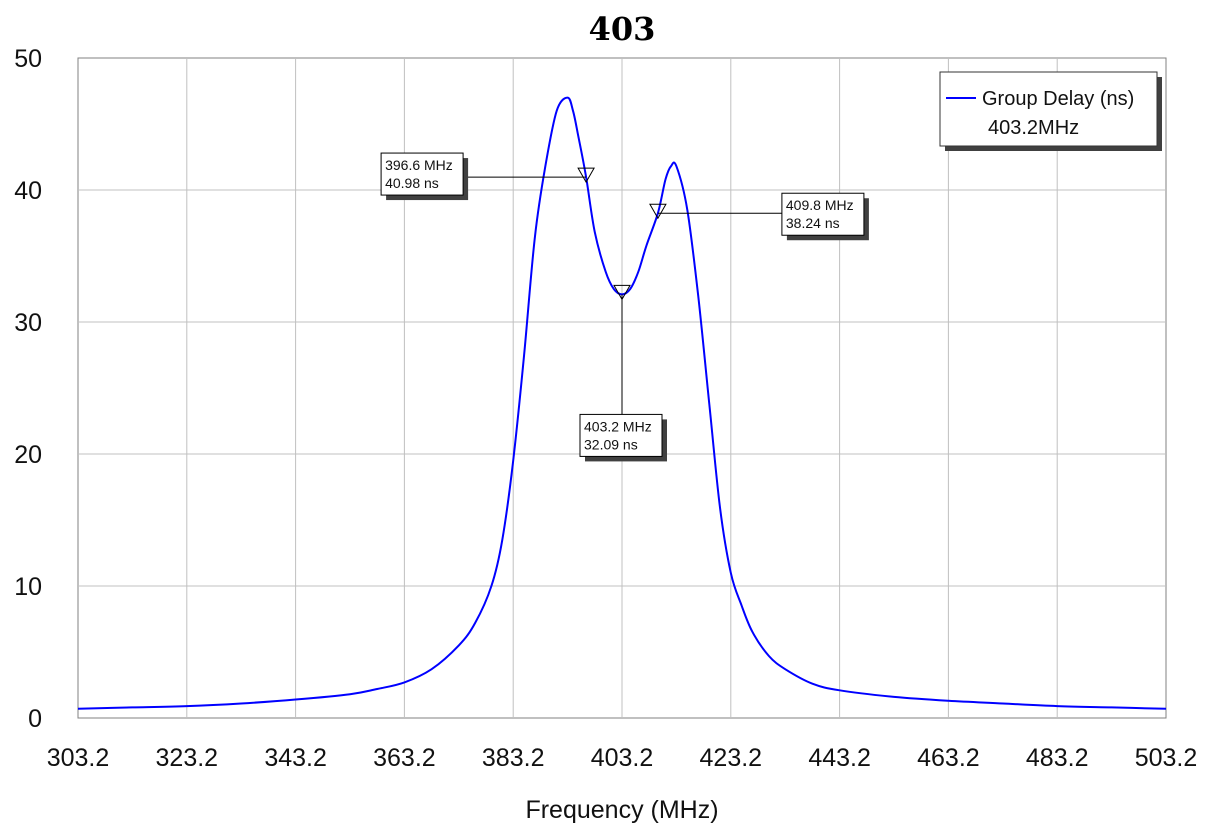 The width and height of the screenshot is (1218, 836). What do you see at coordinates (839, 758) in the screenshot?
I see `x-tick-label: 443.2` at bounding box center [839, 758].